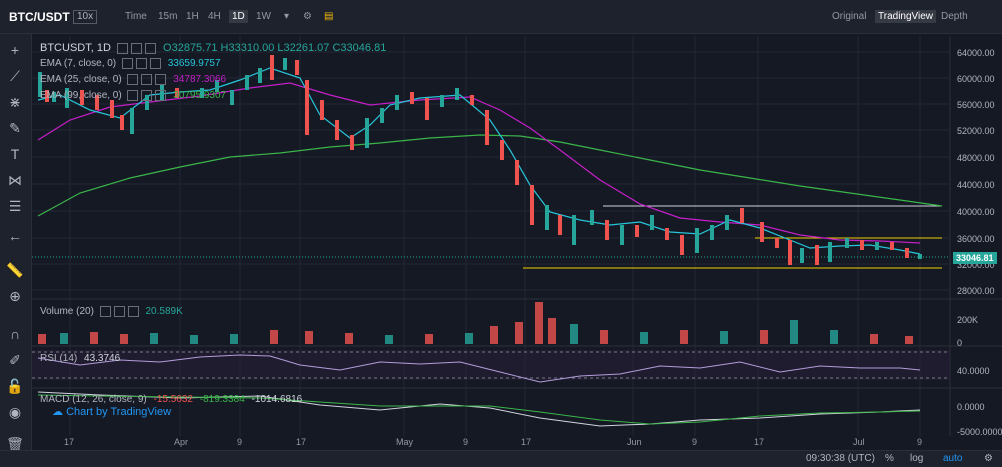 This screenshot has height=467, width=1002. What do you see at coordinates (136, 16) in the screenshot?
I see `interval-time: Time` at bounding box center [136, 16].